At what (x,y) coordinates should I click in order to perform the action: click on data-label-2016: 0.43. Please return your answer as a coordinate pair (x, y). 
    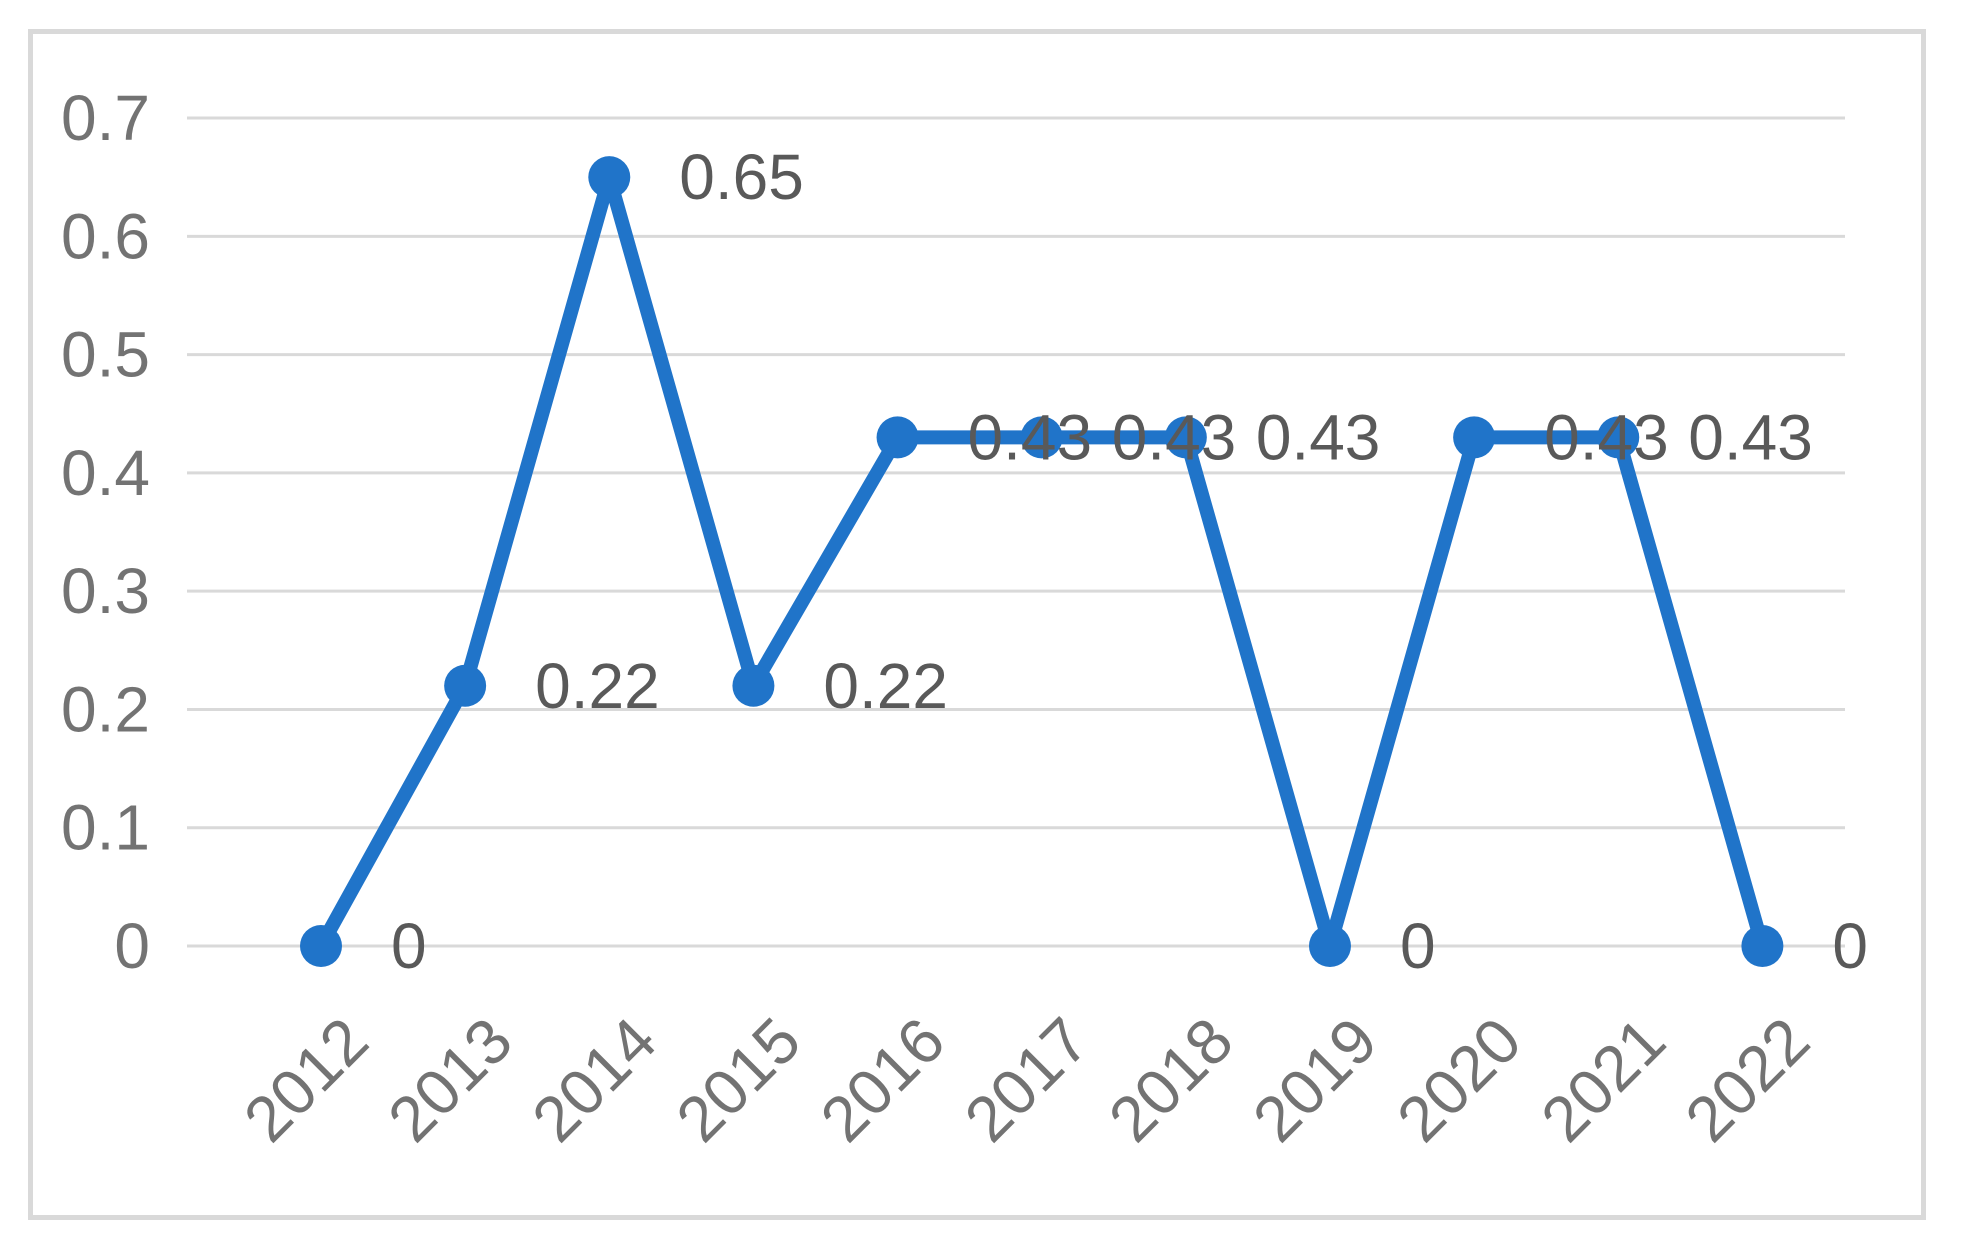
    Looking at the image, I should click on (1030, 437).